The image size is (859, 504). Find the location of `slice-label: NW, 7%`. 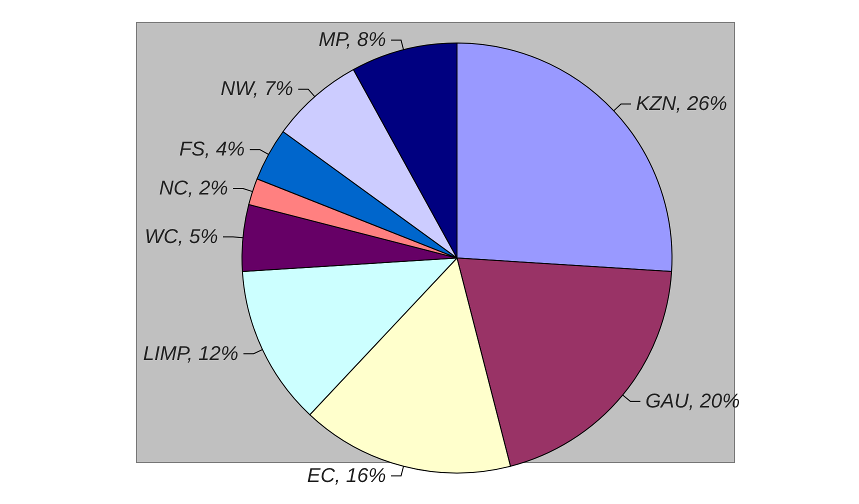

slice-label: NW, 7% is located at coordinates (257, 89).